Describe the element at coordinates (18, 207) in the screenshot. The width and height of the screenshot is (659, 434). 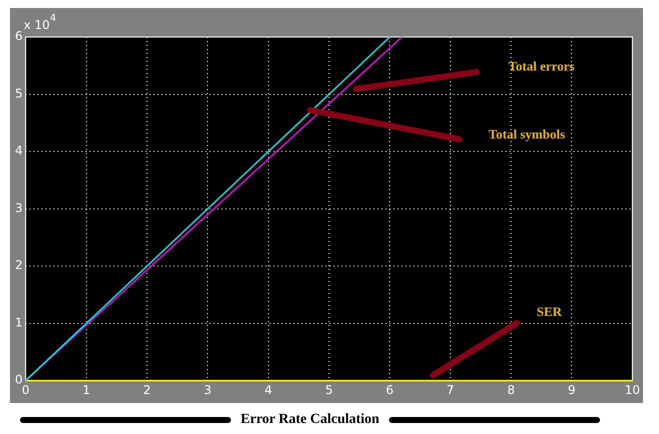
I see `y-tick-label: 3` at that location.